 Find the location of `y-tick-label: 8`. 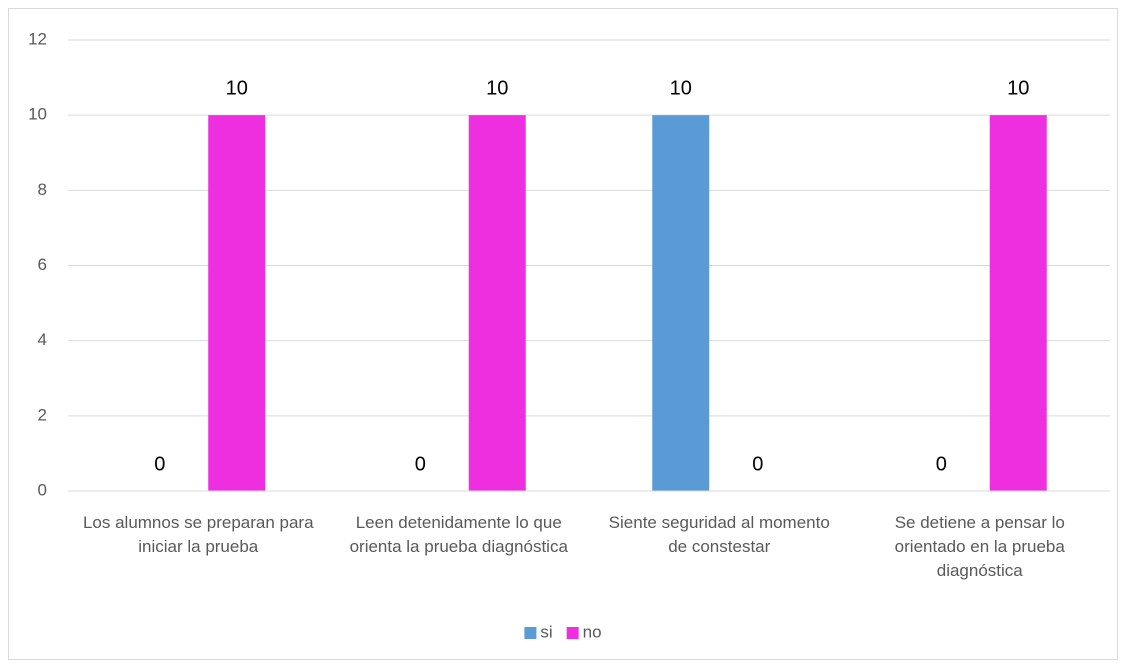

y-tick-label: 8 is located at coordinates (42, 189).